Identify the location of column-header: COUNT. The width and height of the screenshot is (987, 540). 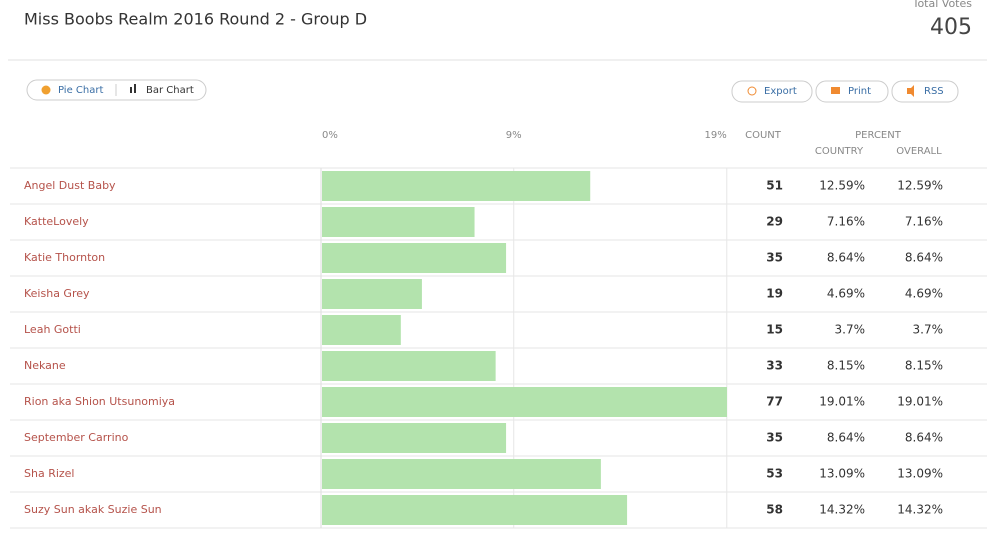
(763, 135).